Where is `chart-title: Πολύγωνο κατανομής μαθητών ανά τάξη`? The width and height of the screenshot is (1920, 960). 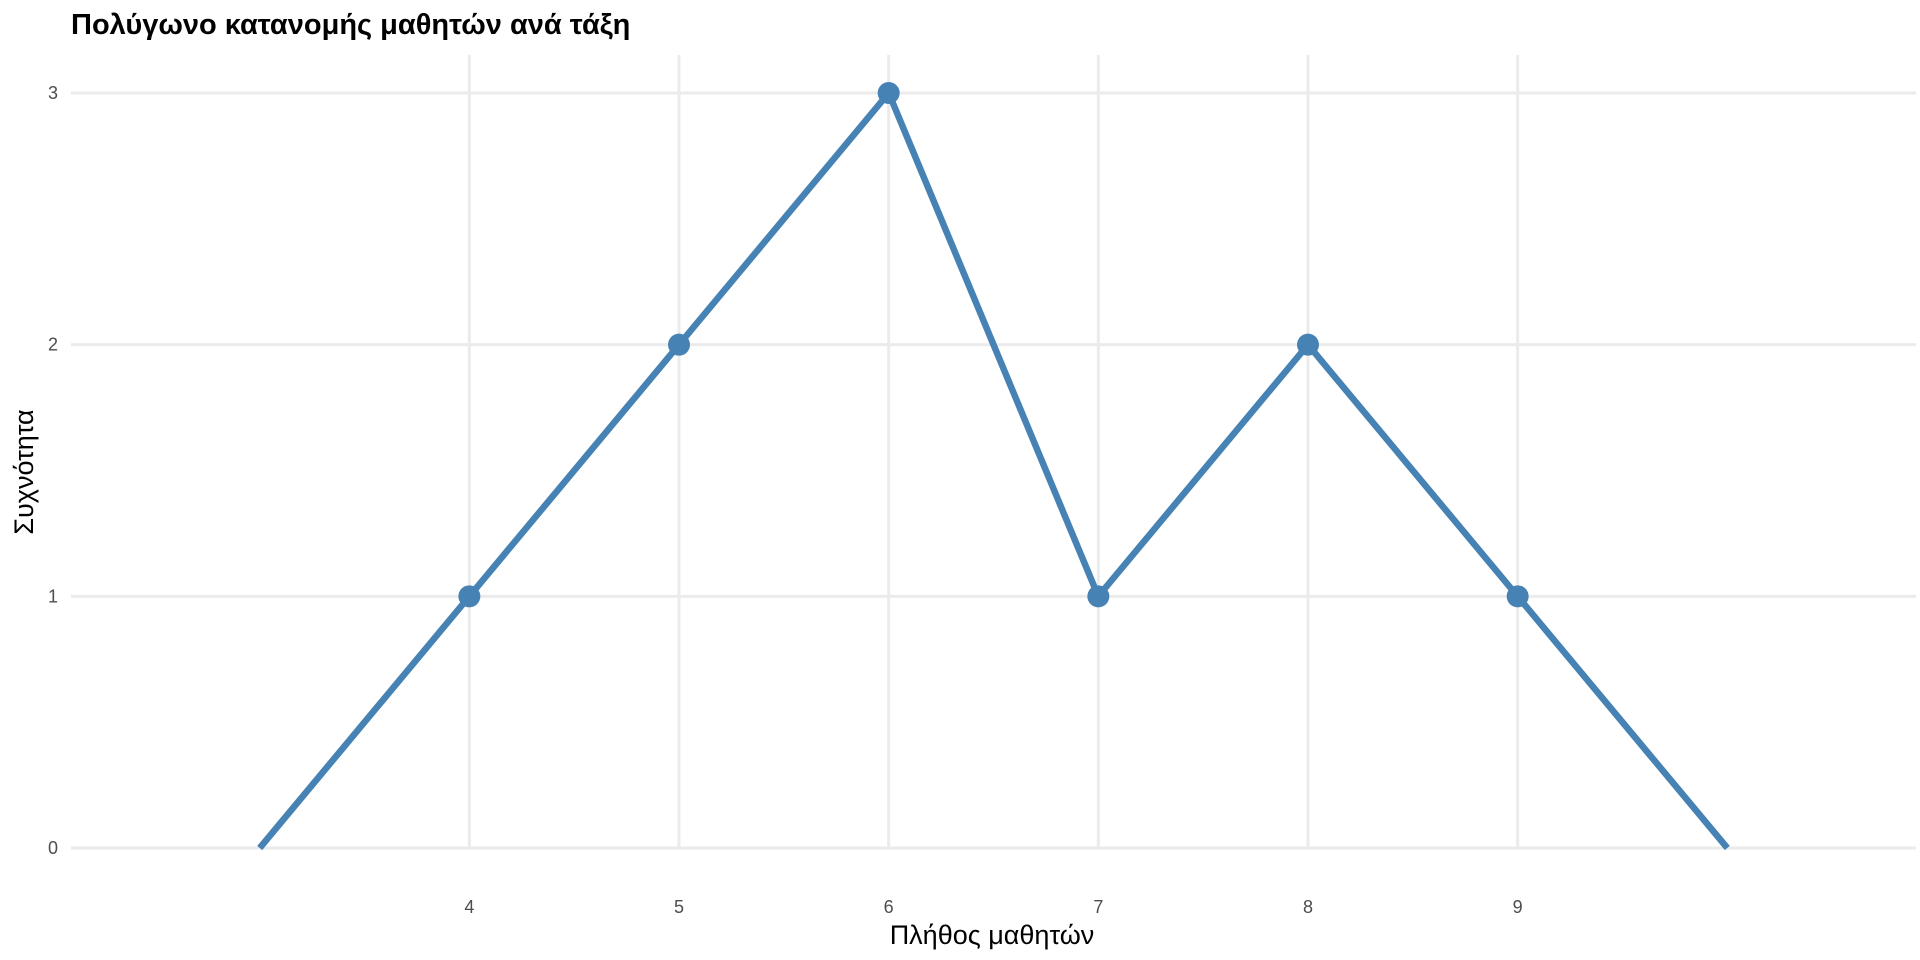 chart-title: Πολύγωνο κατανομής μαθητών ανά τάξη is located at coordinates (350, 25).